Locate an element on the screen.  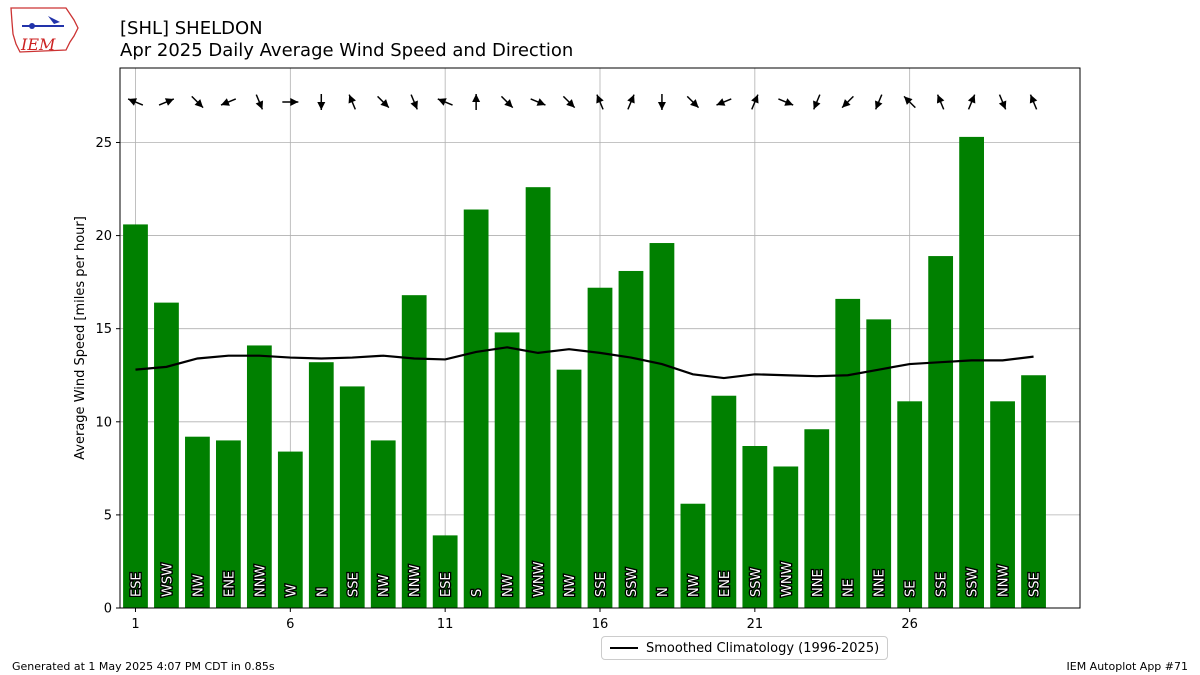
chart-legend: Smoothed Climatology (1996-2025) is located at coordinates (745, 648).